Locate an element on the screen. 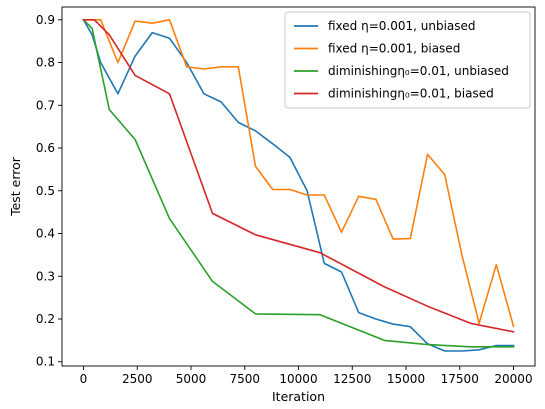 The image size is (545, 409). x-tick-label: 0 is located at coordinates (84, 379).